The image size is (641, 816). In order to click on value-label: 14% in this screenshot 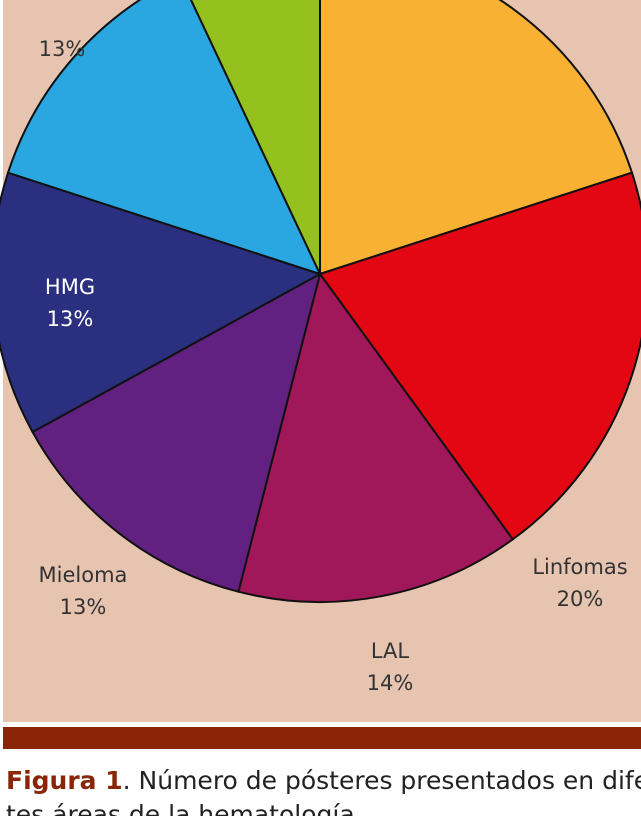, I will do `click(390, 683)`.